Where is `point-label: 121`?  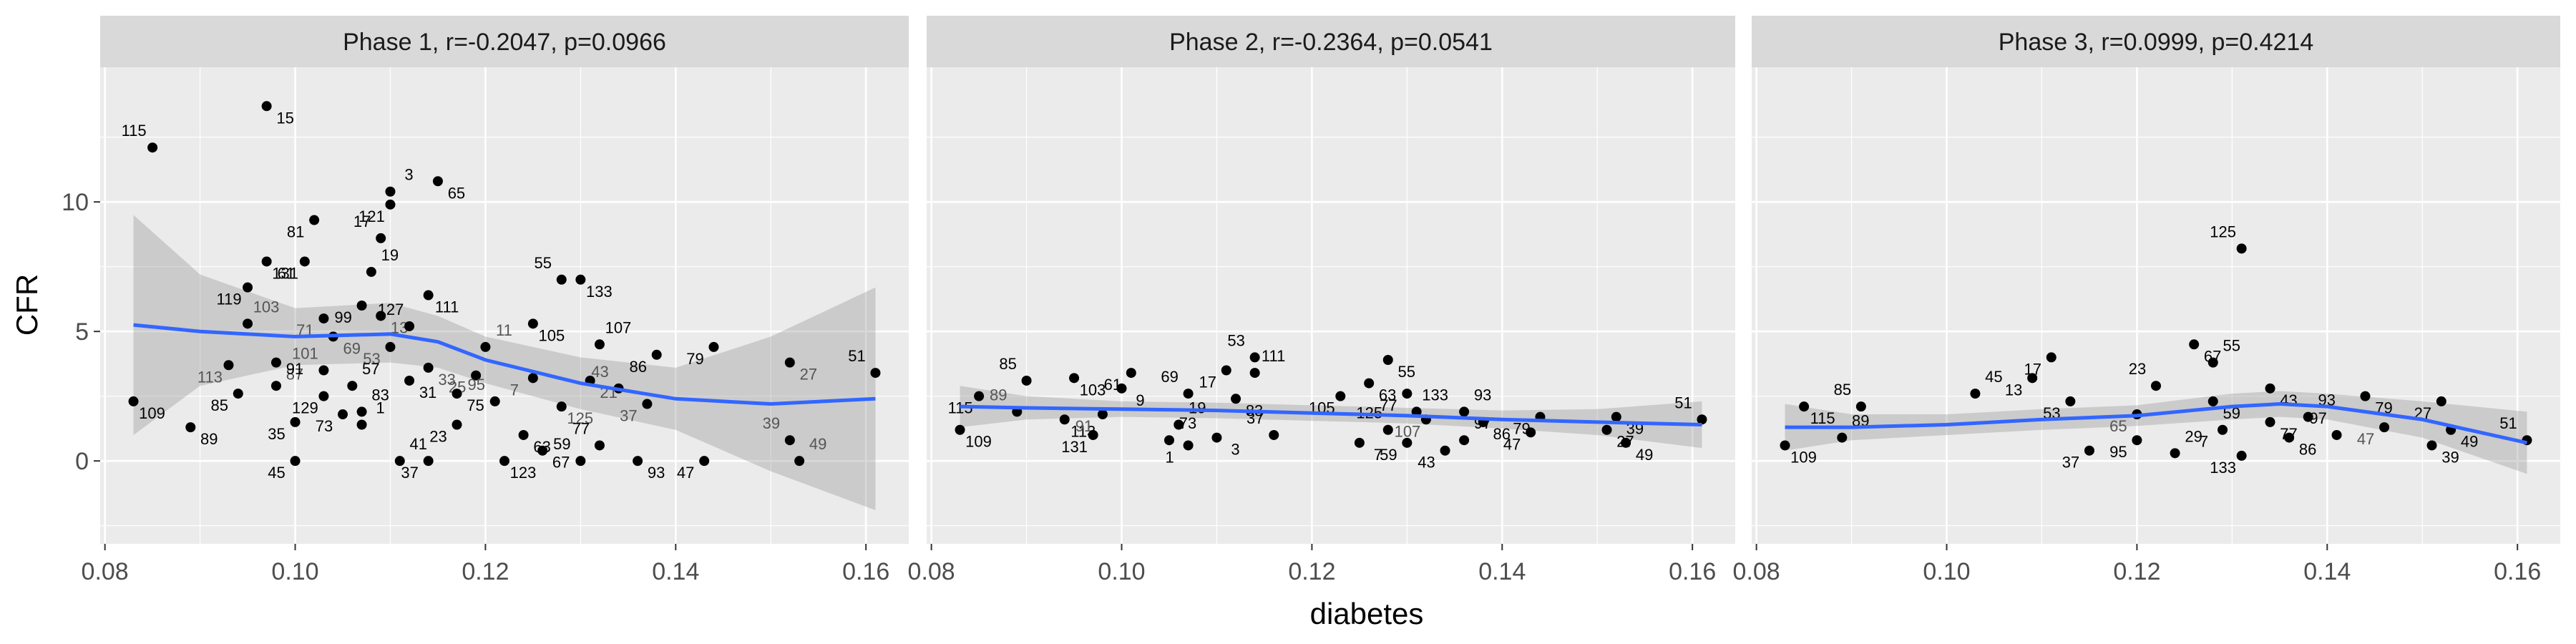 point-label: 121 is located at coordinates (372, 217).